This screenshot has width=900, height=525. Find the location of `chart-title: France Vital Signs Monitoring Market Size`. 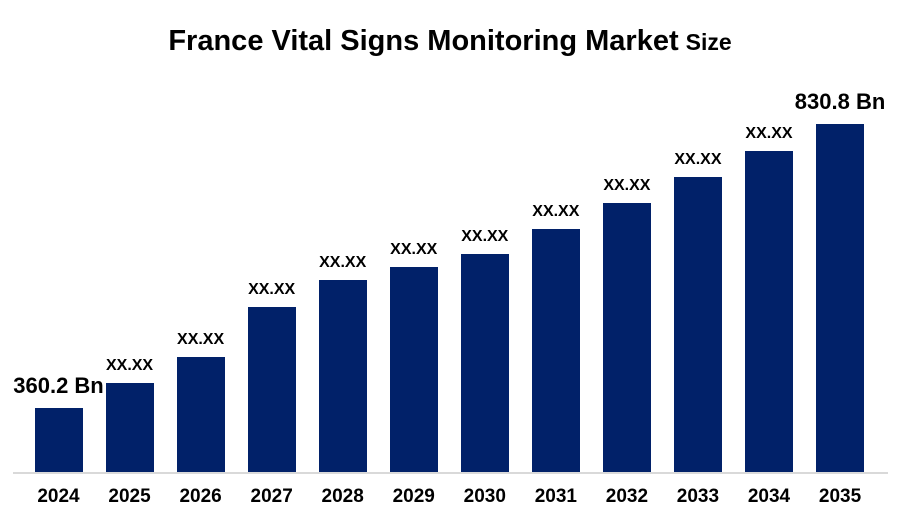

chart-title: France Vital Signs Monitoring Market Size is located at coordinates (450, 40).